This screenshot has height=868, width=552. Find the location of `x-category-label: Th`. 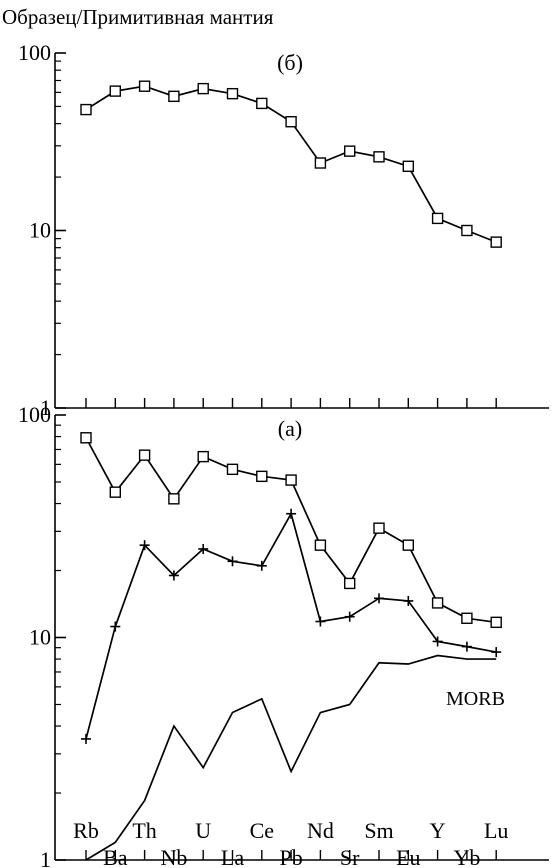

x-category-label: Th is located at coordinates (144, 830).